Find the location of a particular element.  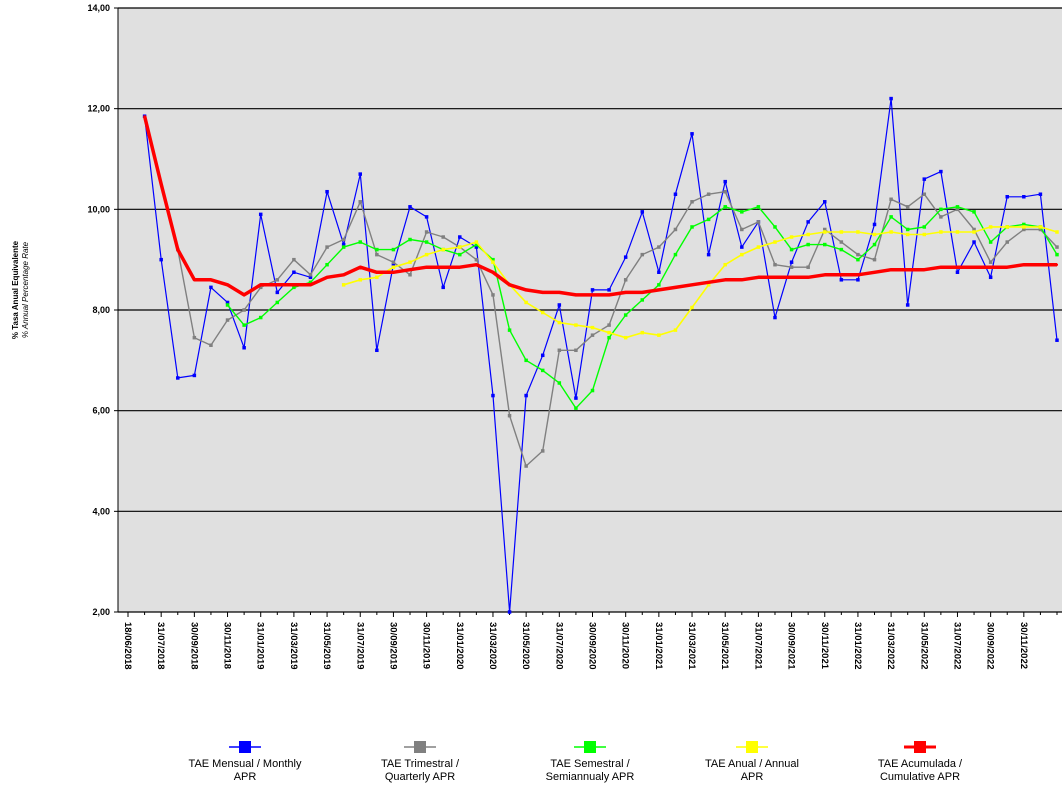

x-tick-label: 31/05/2020 is located at coordinates (525, 646).